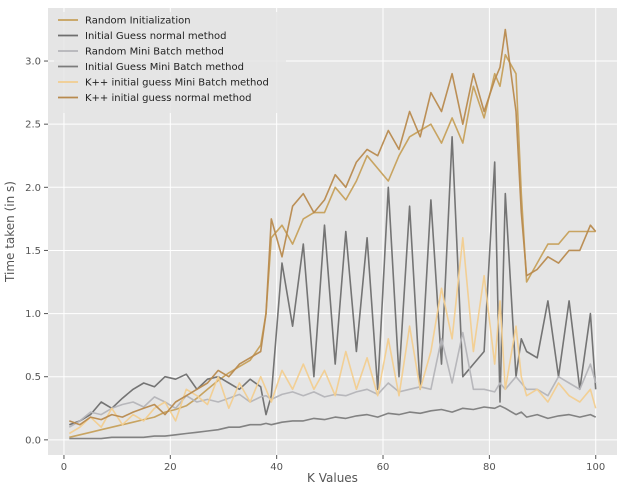 This screenshot has width=624, height=492. I want to click on x-tick-label: 80, so click(489, 467).